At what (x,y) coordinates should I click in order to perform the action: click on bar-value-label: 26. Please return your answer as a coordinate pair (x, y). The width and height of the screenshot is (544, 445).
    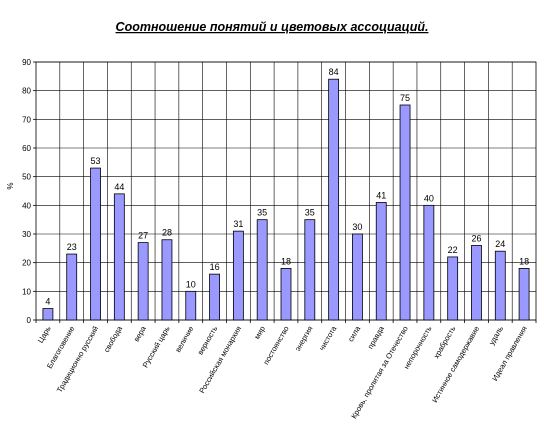
    Looking at the image, I should click on (476, 238).